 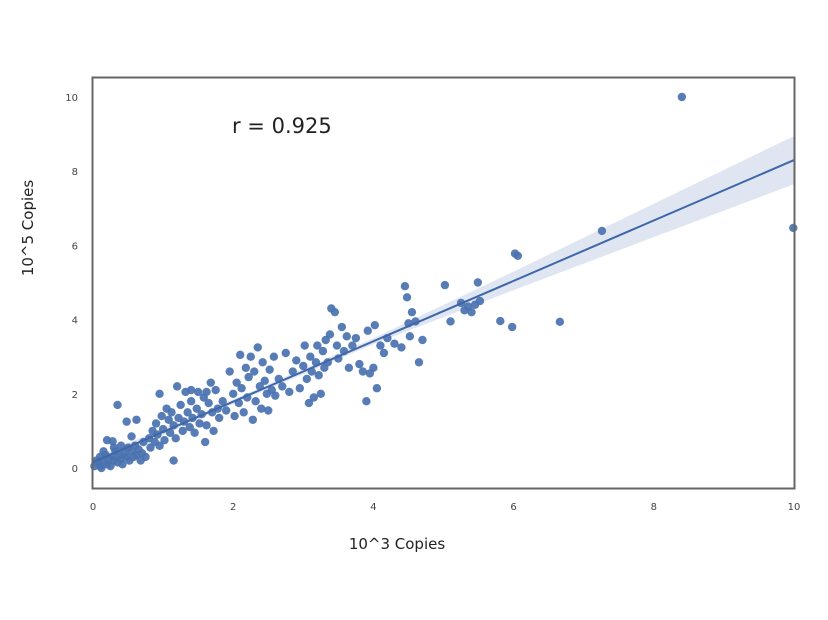 I want to click on y-tick-label: 0, so click(x=75, y=469).